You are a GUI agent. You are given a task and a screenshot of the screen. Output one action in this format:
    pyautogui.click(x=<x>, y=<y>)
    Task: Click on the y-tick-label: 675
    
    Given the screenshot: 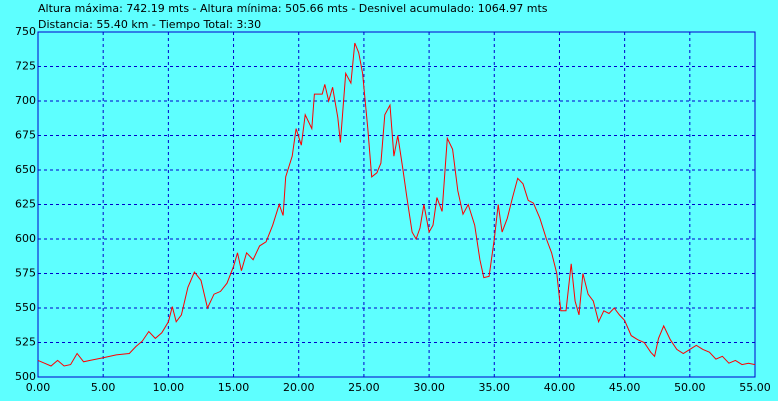 What is the action you would take?
    pyautogui.click(x=25, y=135)
    